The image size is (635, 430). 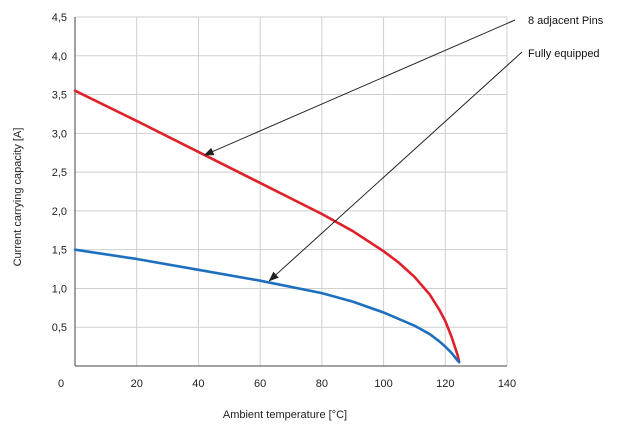 I want to click on x-tick-label: 80, so click(x=322, y=384).